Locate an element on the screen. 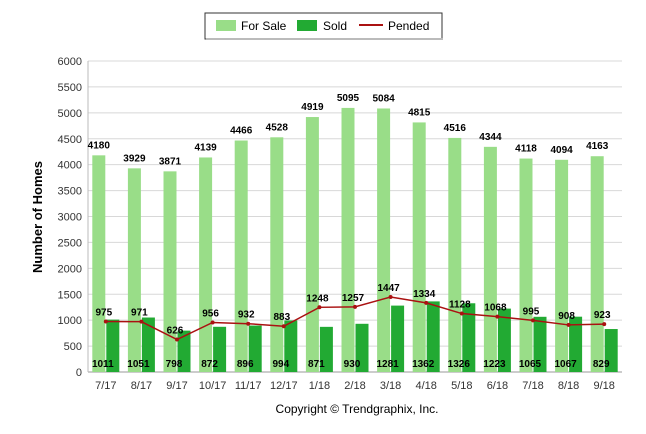  label-sold-12-17: 994 is located at coordinates (280, 364).